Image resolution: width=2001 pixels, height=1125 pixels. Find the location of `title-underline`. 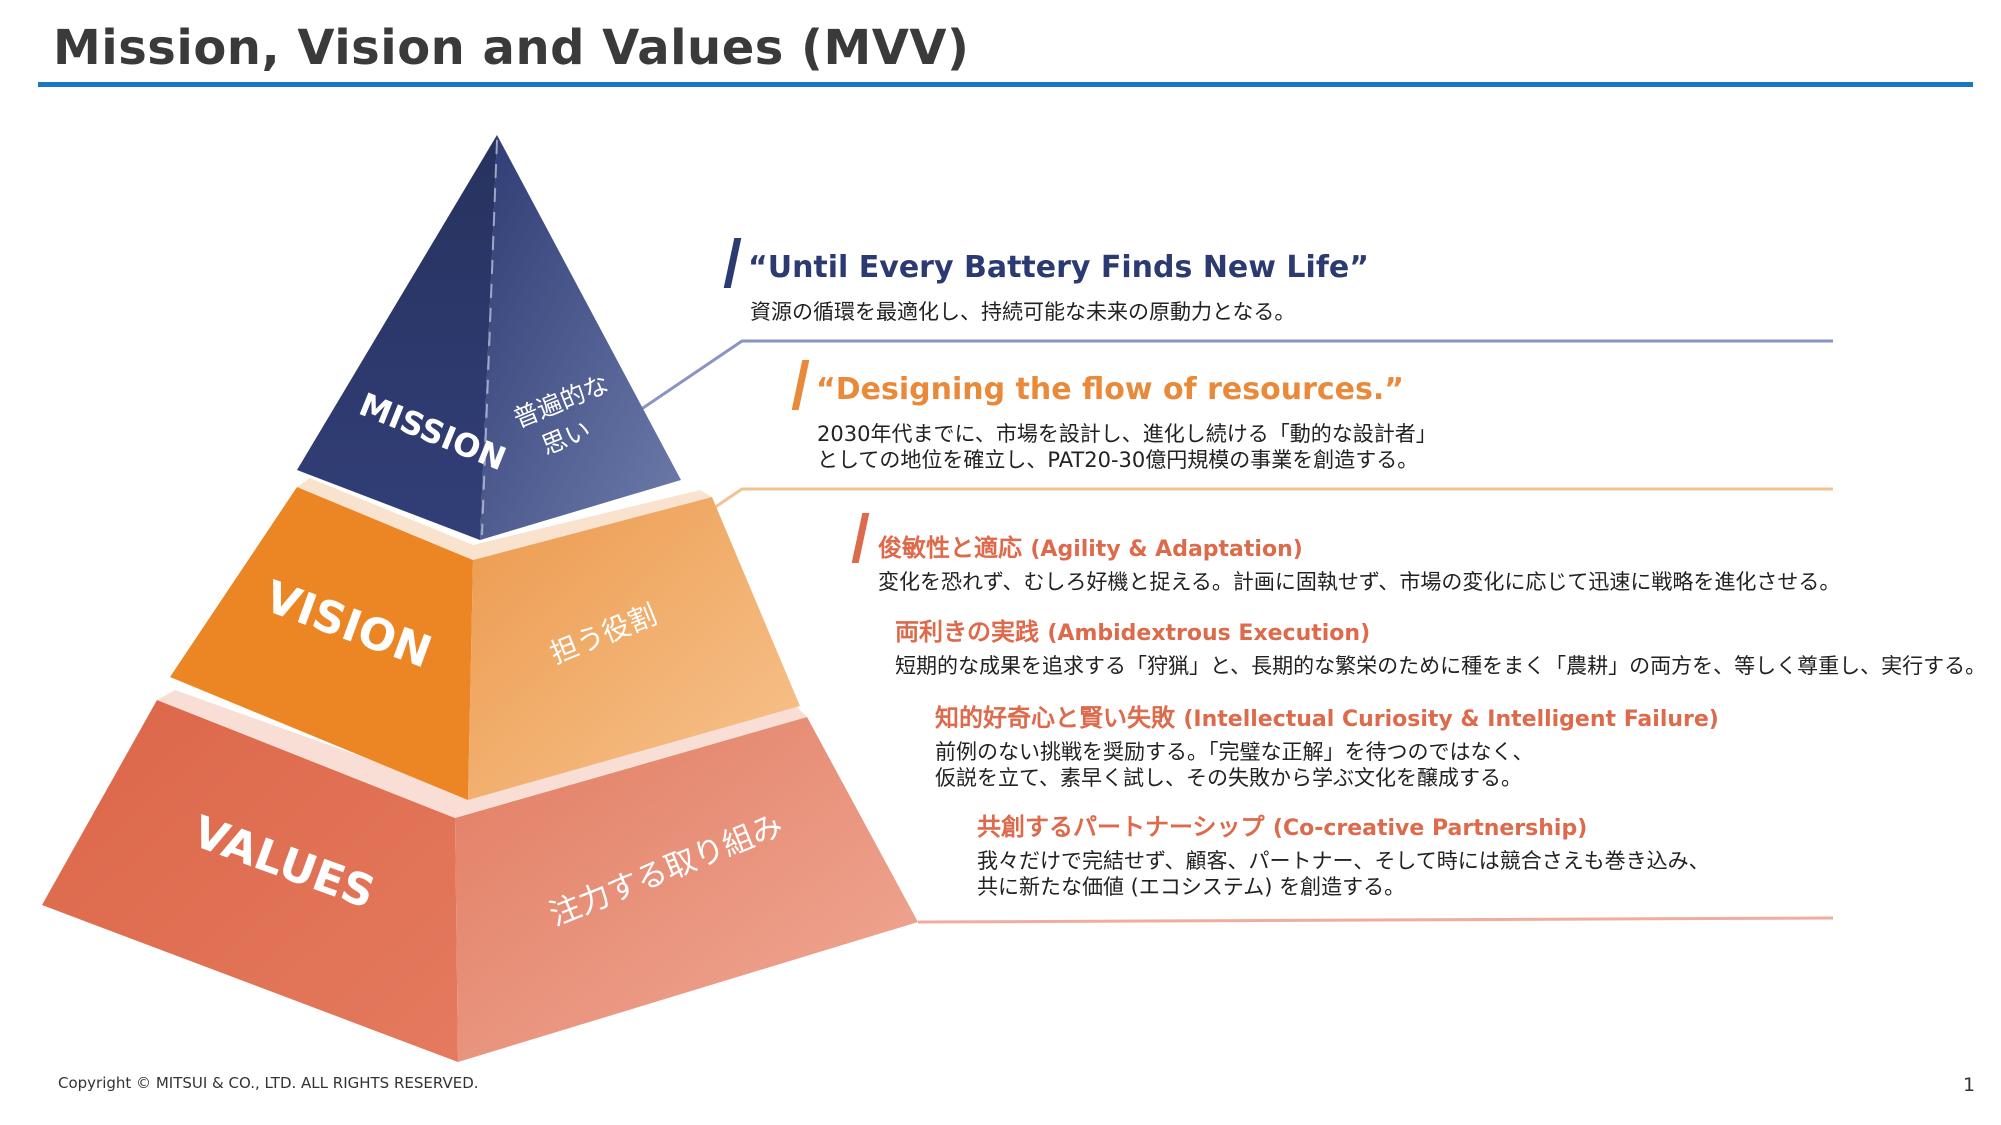

title-underline is located at coordinates (1005, 84).